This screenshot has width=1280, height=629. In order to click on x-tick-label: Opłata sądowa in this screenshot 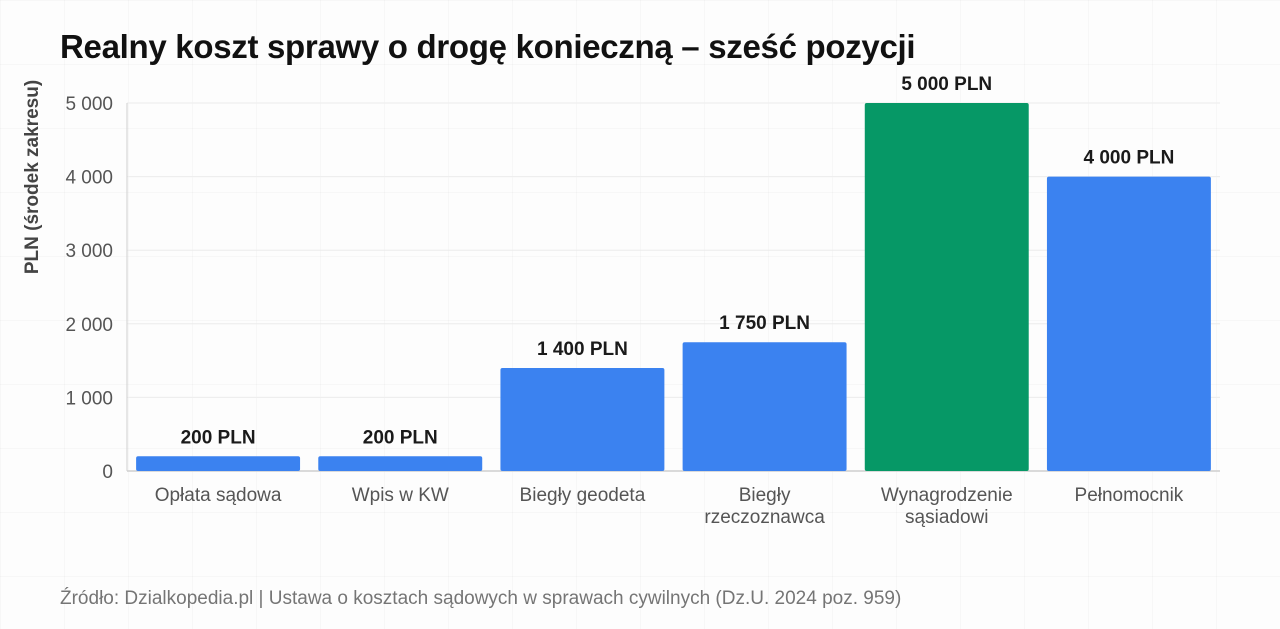, I will do `click(218, 495)`.